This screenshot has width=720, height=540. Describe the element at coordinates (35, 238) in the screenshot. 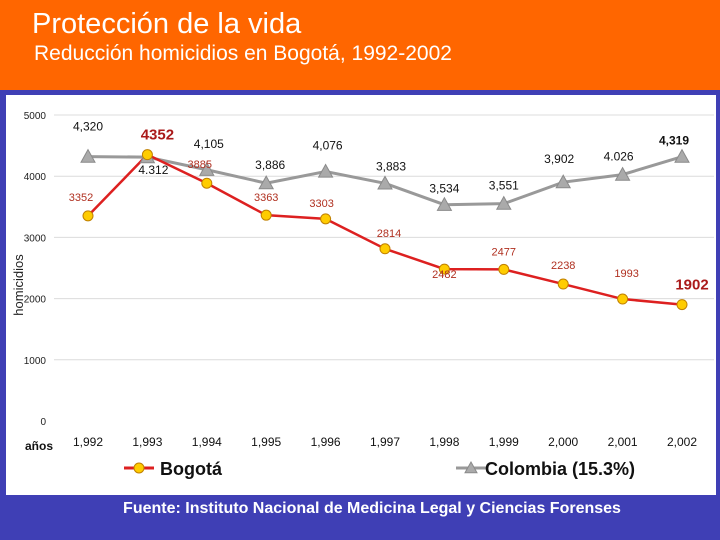

I see `y-tick-label: 3000` at that location.